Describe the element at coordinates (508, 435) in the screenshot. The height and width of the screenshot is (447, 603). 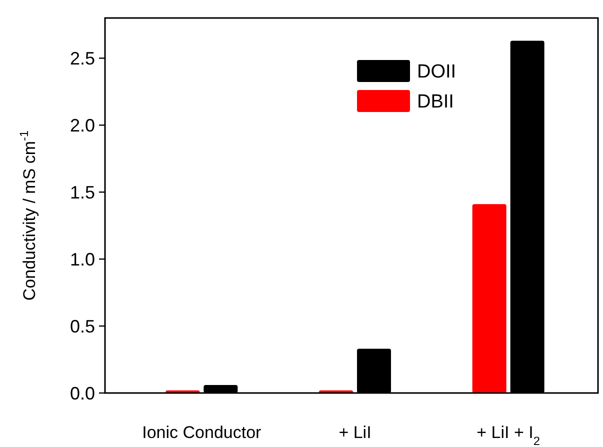
I see `x-tick-label: + LiI + I$_{2}$` at that location.